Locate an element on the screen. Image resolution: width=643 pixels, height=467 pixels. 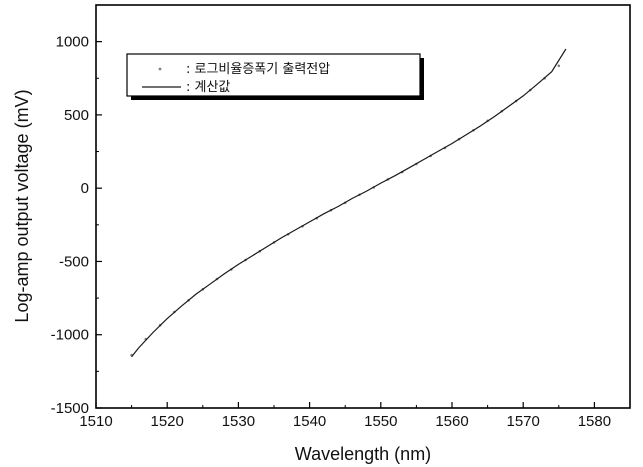
y-axis-title: Log-amp output voltage (mV) is located at coordinates (22, 205).